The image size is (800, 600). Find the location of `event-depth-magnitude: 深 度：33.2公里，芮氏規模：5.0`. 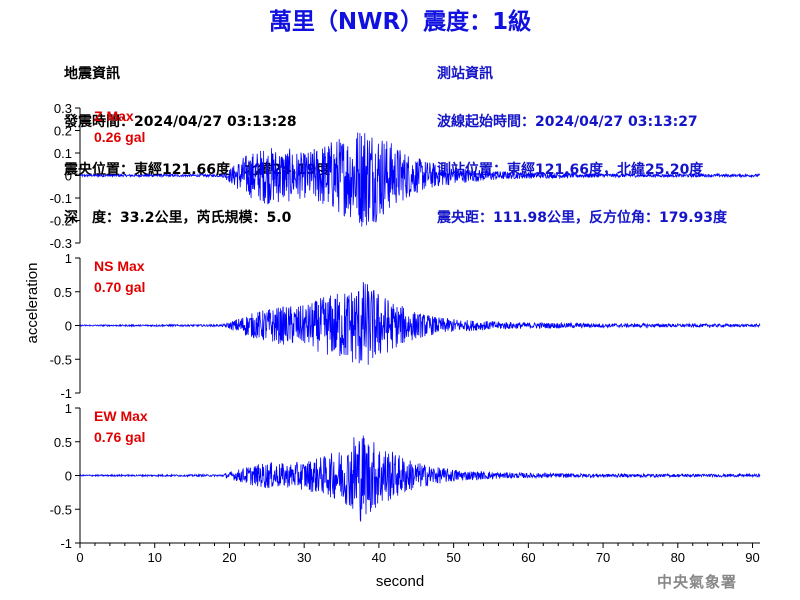

event-depth-magnitude: 深 度：33.2公里，芮氏規模：5.0 is located at coordinates (178, 218).